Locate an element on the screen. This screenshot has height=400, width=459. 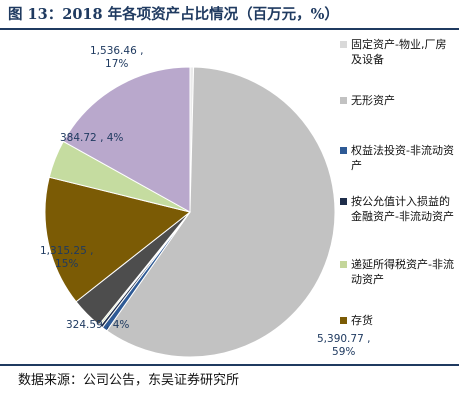
slice-label-percent: 17% is located at coordinates (117, 64).